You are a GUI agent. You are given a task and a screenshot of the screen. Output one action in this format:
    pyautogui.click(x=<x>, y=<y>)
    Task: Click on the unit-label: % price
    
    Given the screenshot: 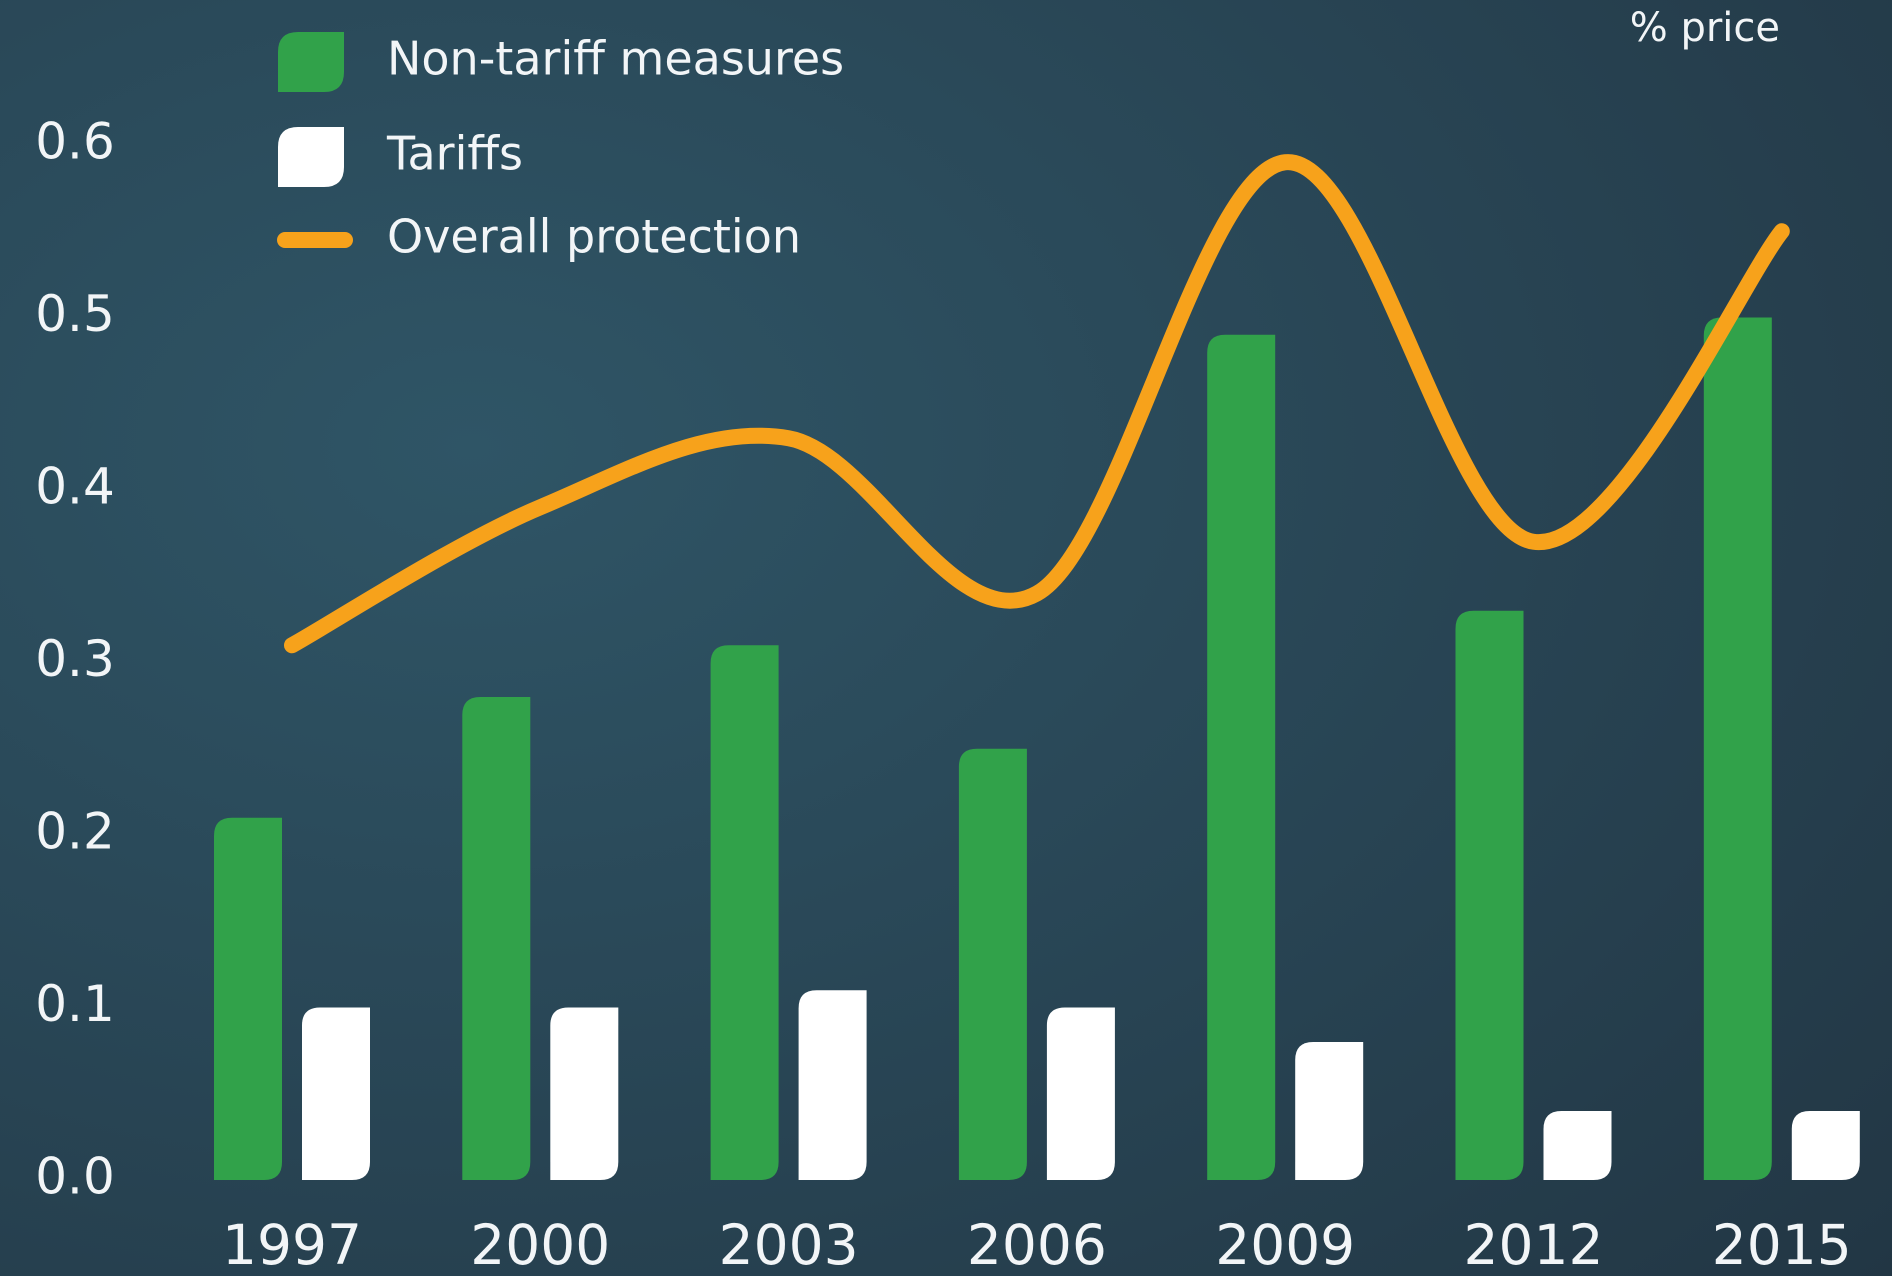 What is the action you would take?
    pyautogui.click(x=1705, y=28)
    